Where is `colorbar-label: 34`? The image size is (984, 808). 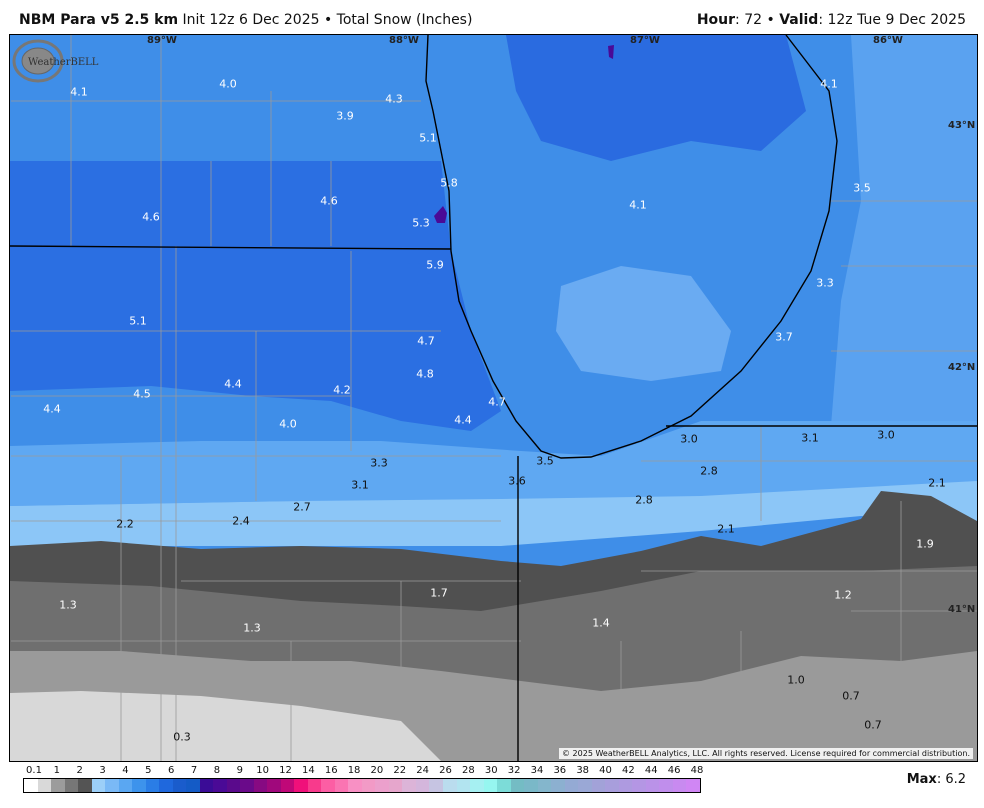
colorbar-label: 34 is located at coordinates (537, 770).